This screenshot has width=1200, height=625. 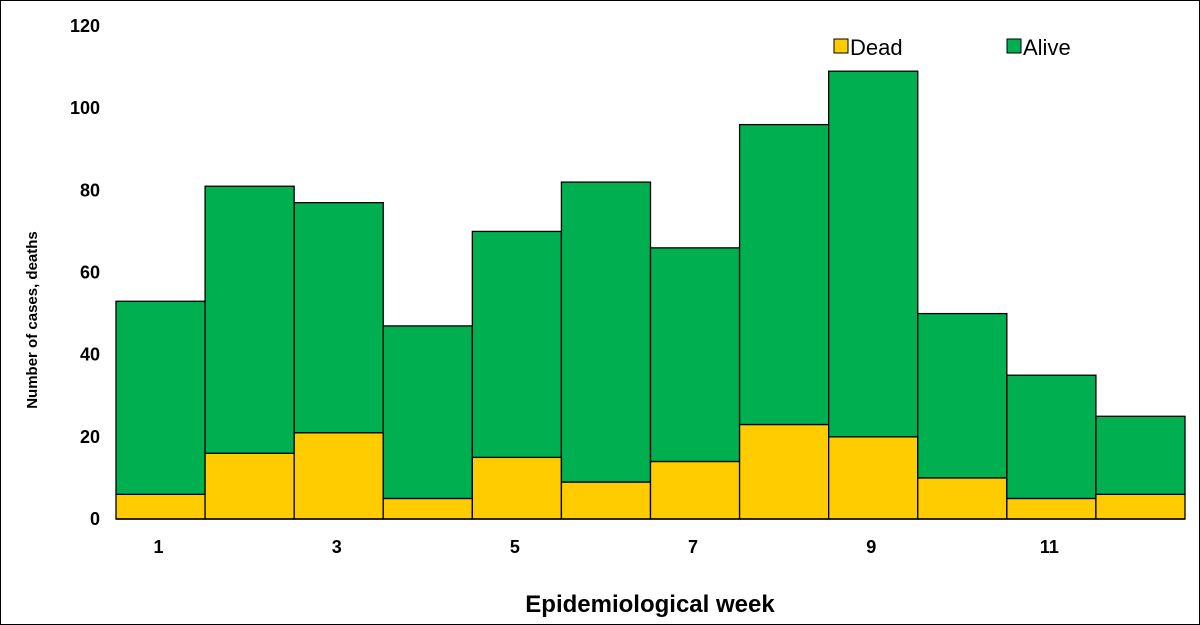 What do you see at coordinates (1014, 46) in the screenshot?
I see `legend-swatch-alive` at bounding box center [1014, 46].